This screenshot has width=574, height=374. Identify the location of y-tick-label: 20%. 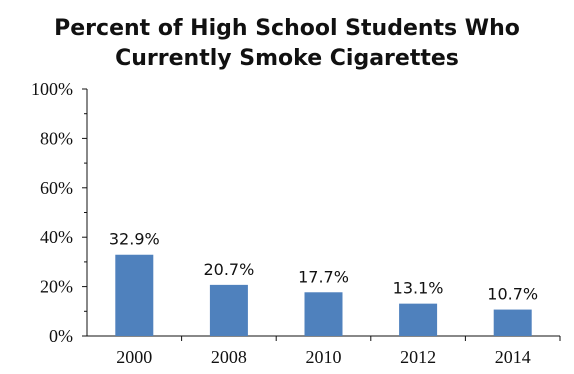
(56, 287).